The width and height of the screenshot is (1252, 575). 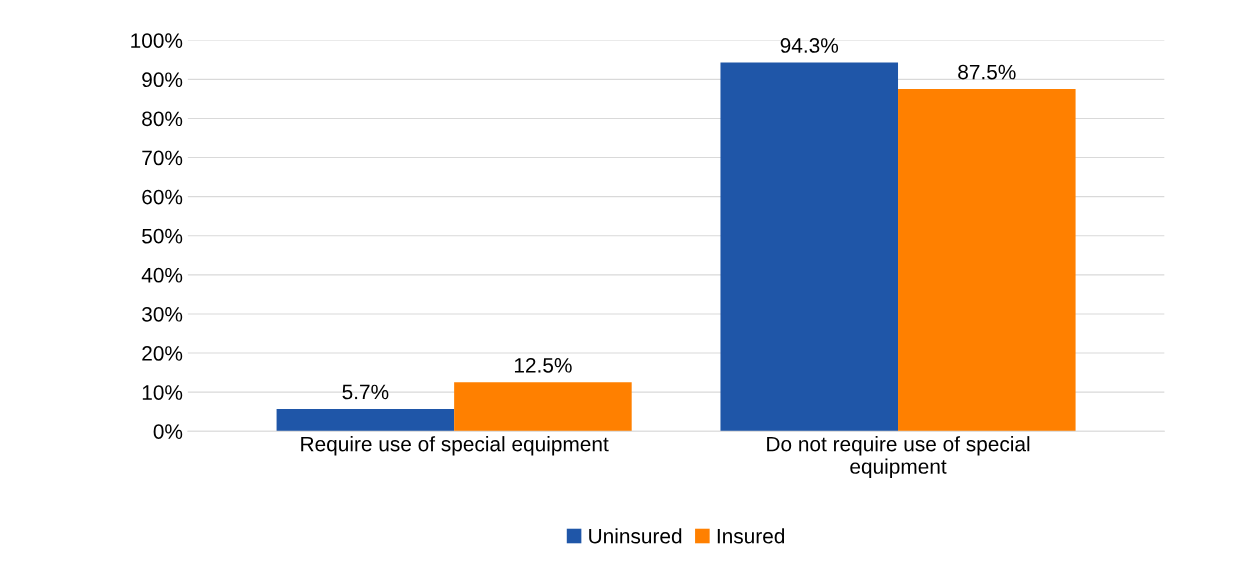 What do you see at coordinates (162, 314) in the screenshot?
I see `y-tick-label: 30%` at bounding box center [162, 314].